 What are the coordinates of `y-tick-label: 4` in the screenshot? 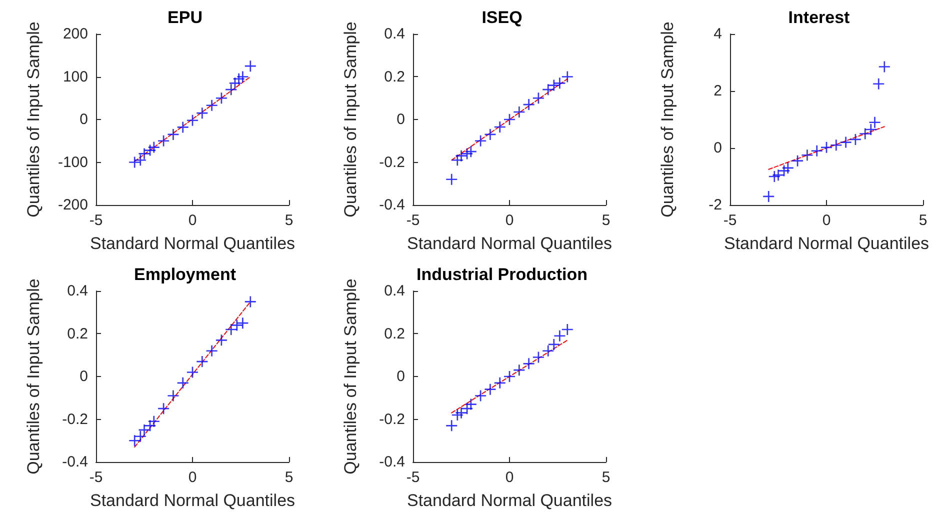 It's located at (718, 34).